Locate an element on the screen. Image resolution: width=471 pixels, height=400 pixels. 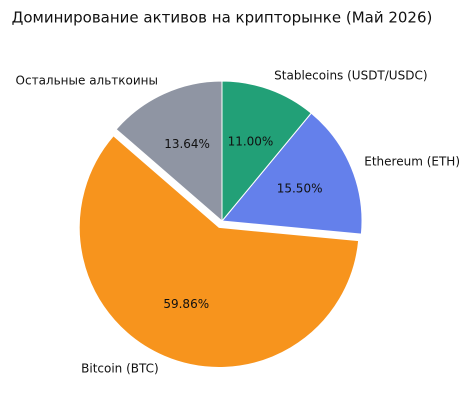
slice-value-label: 15.50% is located at coordinates (300, 188).